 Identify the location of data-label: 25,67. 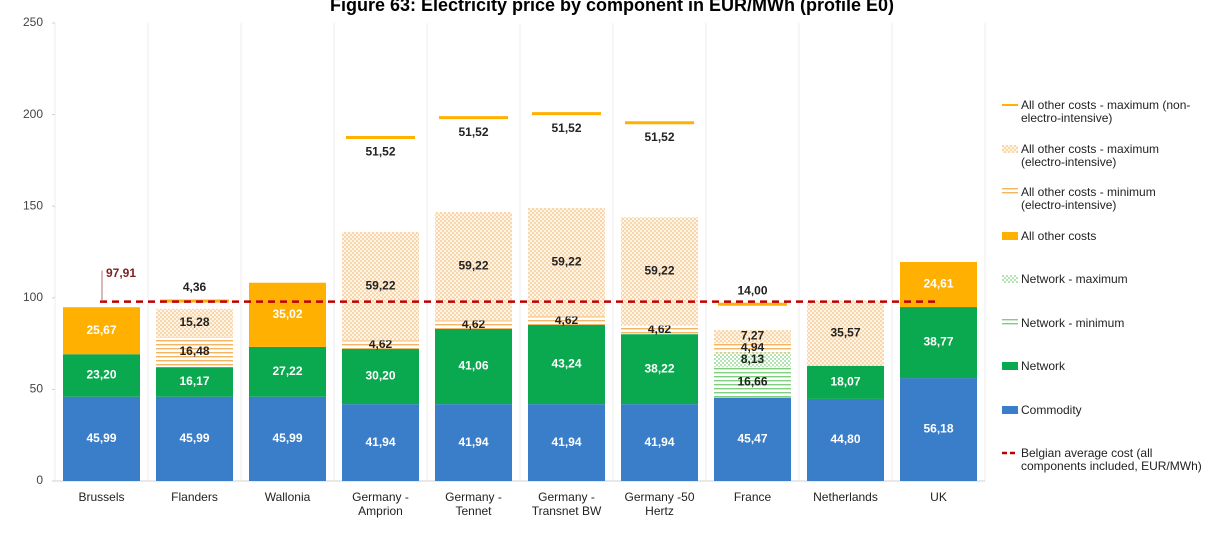
(101, 330).